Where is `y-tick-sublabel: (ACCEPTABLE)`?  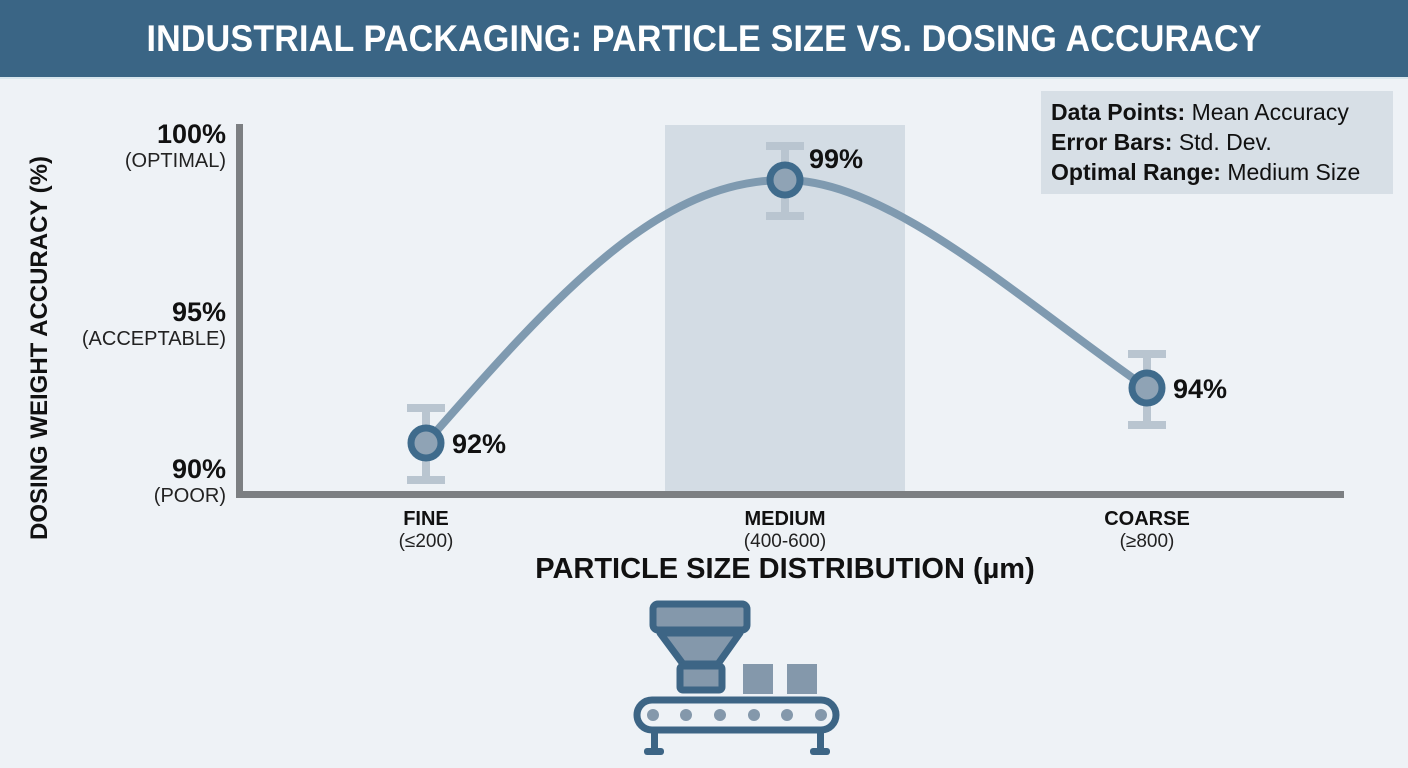 y-tick-sublabel: (ACCEPTABLE) is located at coordinates (153, 339).